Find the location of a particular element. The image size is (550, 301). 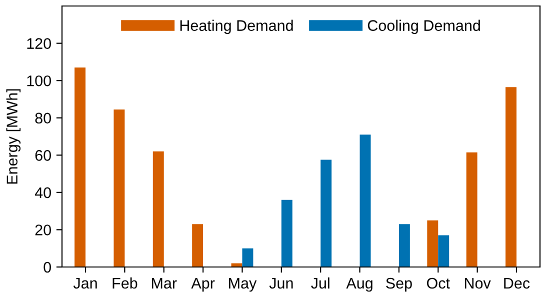

y-tick-label: 80 is located at coordinates (43, 118).